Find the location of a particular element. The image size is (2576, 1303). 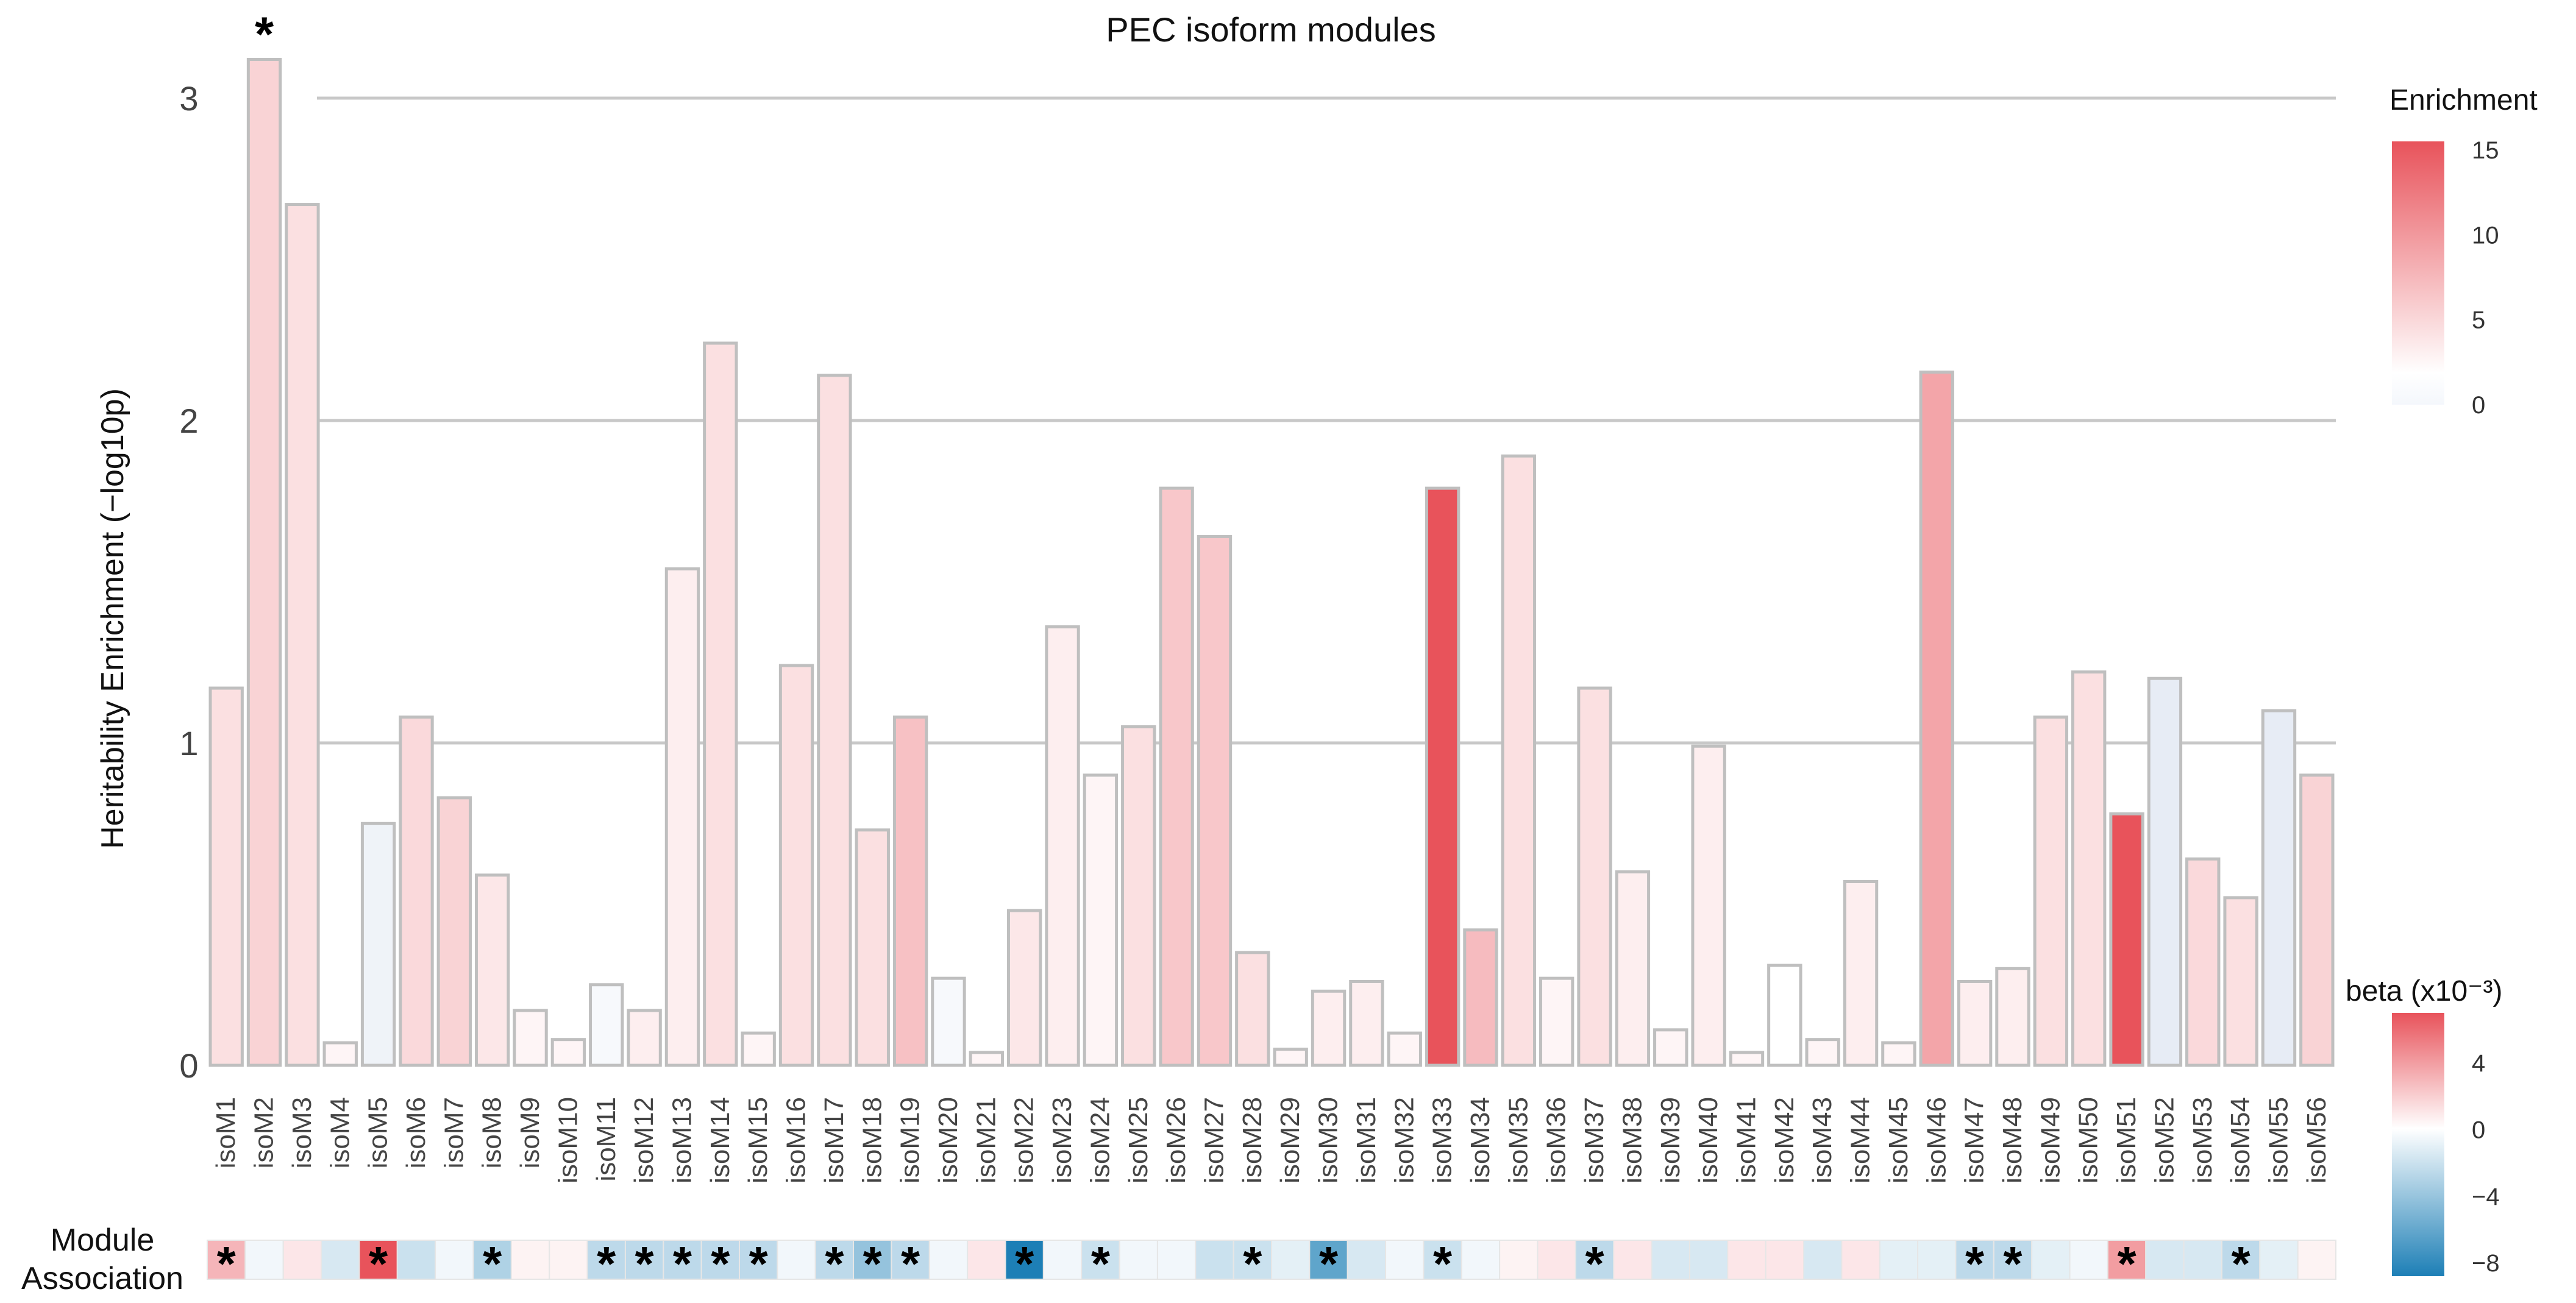

association-tile-isoM35 is located at coordinates (1519, 1260).